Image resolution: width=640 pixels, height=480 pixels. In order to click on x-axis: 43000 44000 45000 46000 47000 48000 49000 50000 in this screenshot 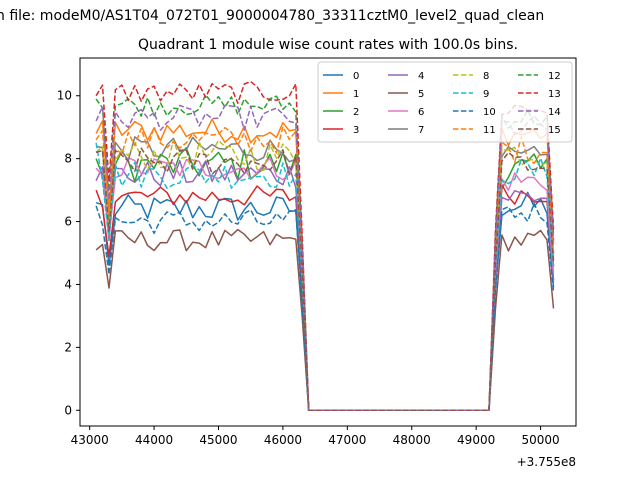, I will do `click(315, 436)`.